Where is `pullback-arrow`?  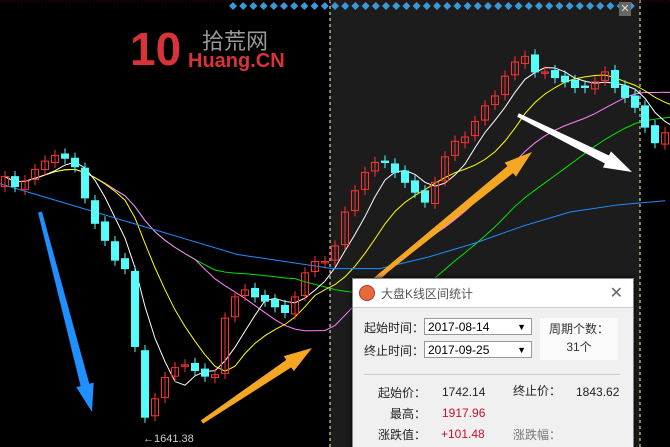 pullback-arrow is located at coordinates (574, 142).